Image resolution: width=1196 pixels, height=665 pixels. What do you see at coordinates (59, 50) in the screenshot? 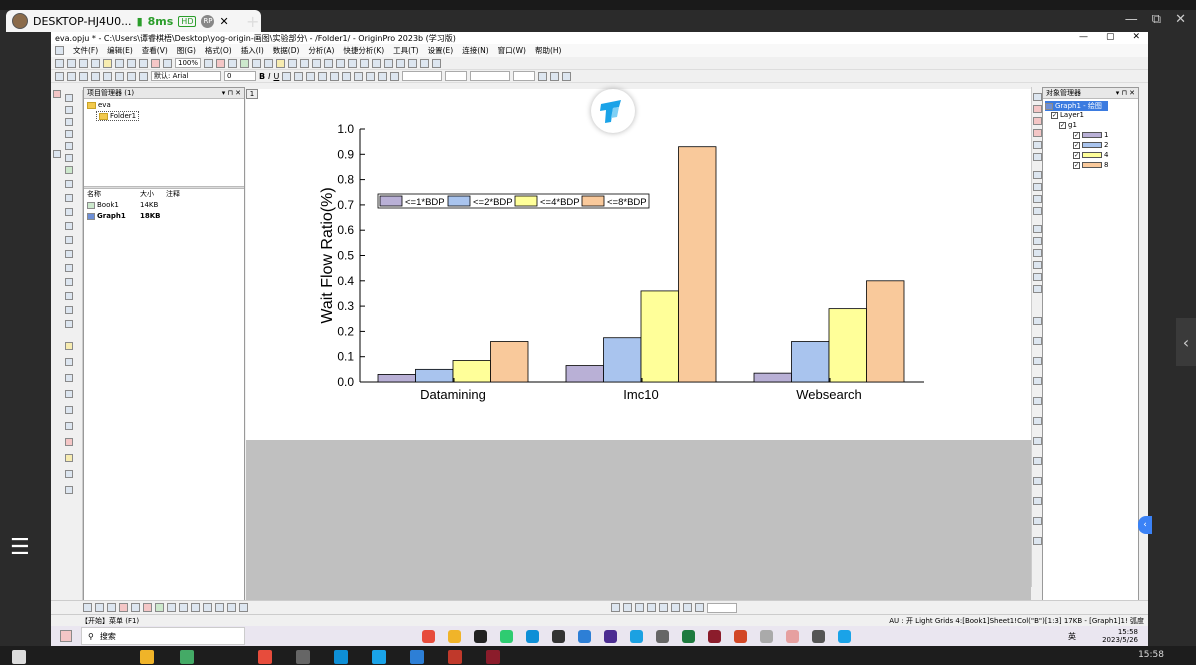
I see `menu-app-icon` at bounding box center [59, 50].